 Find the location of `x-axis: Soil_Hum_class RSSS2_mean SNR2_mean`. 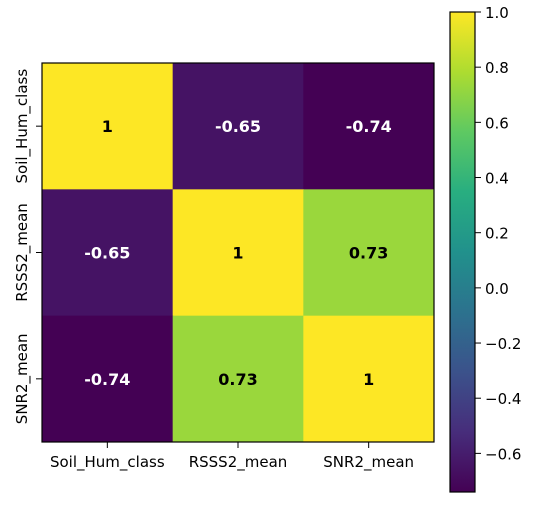

x-axis: Soil_Hum_class RSSS2_mean SNR2_mean is located at coordinates (232, 457).